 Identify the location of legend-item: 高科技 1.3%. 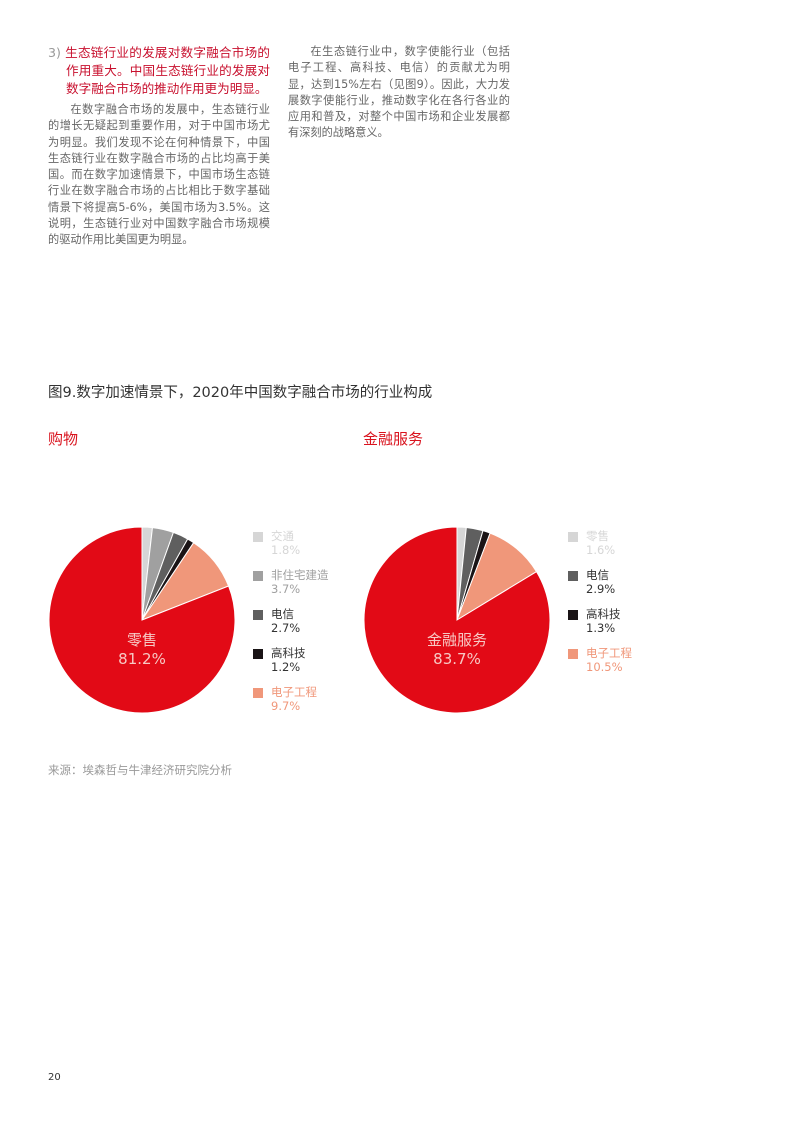
(600, 627).